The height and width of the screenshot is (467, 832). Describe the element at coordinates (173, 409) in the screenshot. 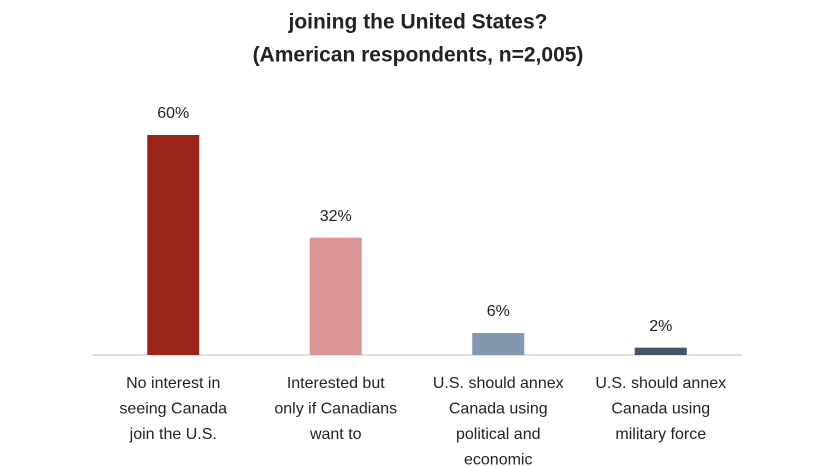

I see `x-tick-label: seeing Canada` at that location.